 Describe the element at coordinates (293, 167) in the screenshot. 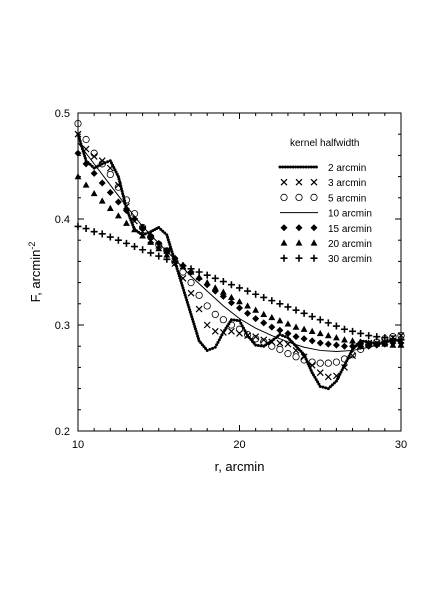

I see `legend-sample-dot` at that location.